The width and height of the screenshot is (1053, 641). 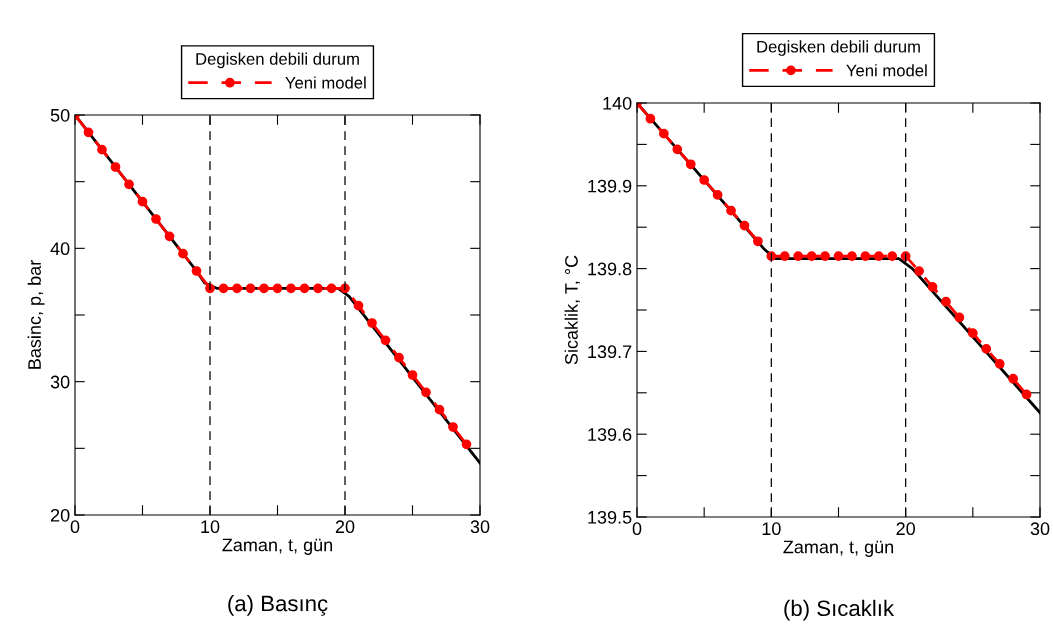 I want to click on y-tick-label: 139.6, so click(x=610, y=434).